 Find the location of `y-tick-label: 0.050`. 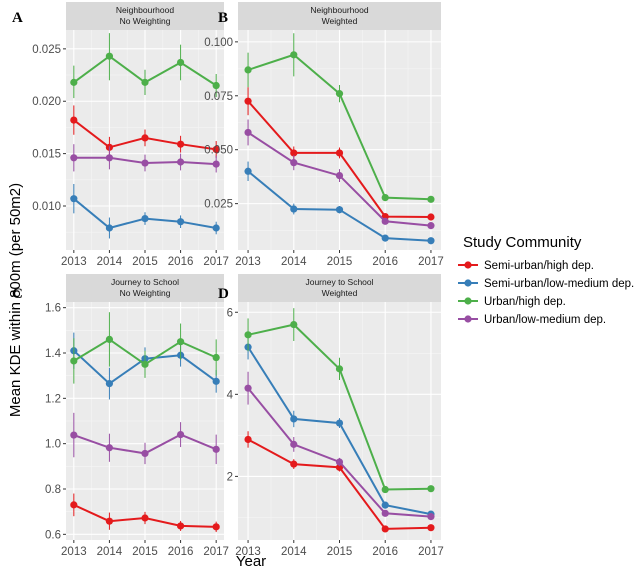

y-tick-label: 0.050 is located at coordinates (218, 151).